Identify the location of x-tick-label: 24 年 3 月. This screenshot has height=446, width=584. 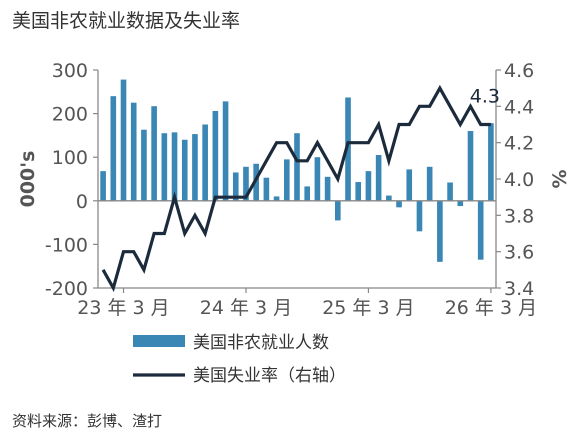
(246, 308).